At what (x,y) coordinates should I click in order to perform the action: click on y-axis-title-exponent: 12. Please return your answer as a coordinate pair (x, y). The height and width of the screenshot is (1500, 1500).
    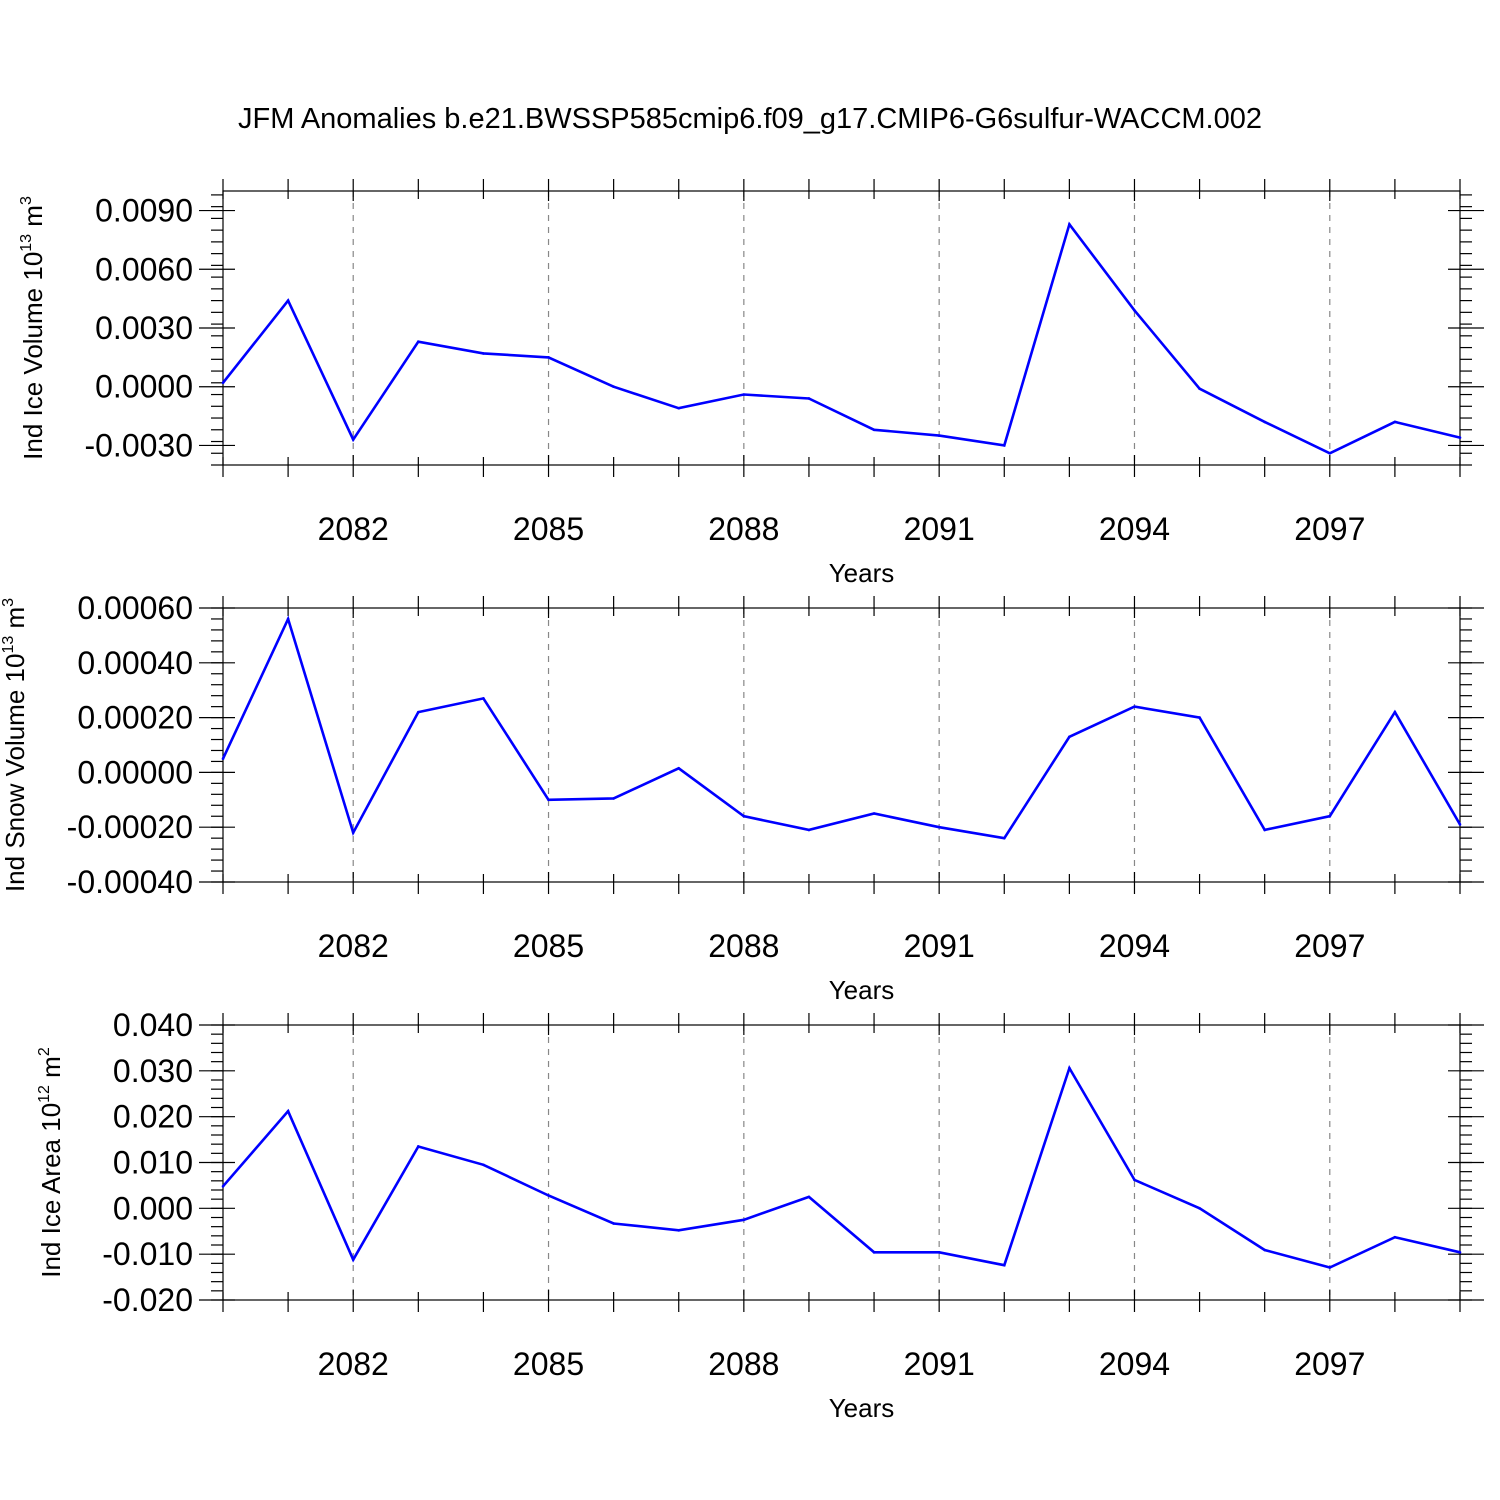
    Looking at the image, I should click on (44, 1094).